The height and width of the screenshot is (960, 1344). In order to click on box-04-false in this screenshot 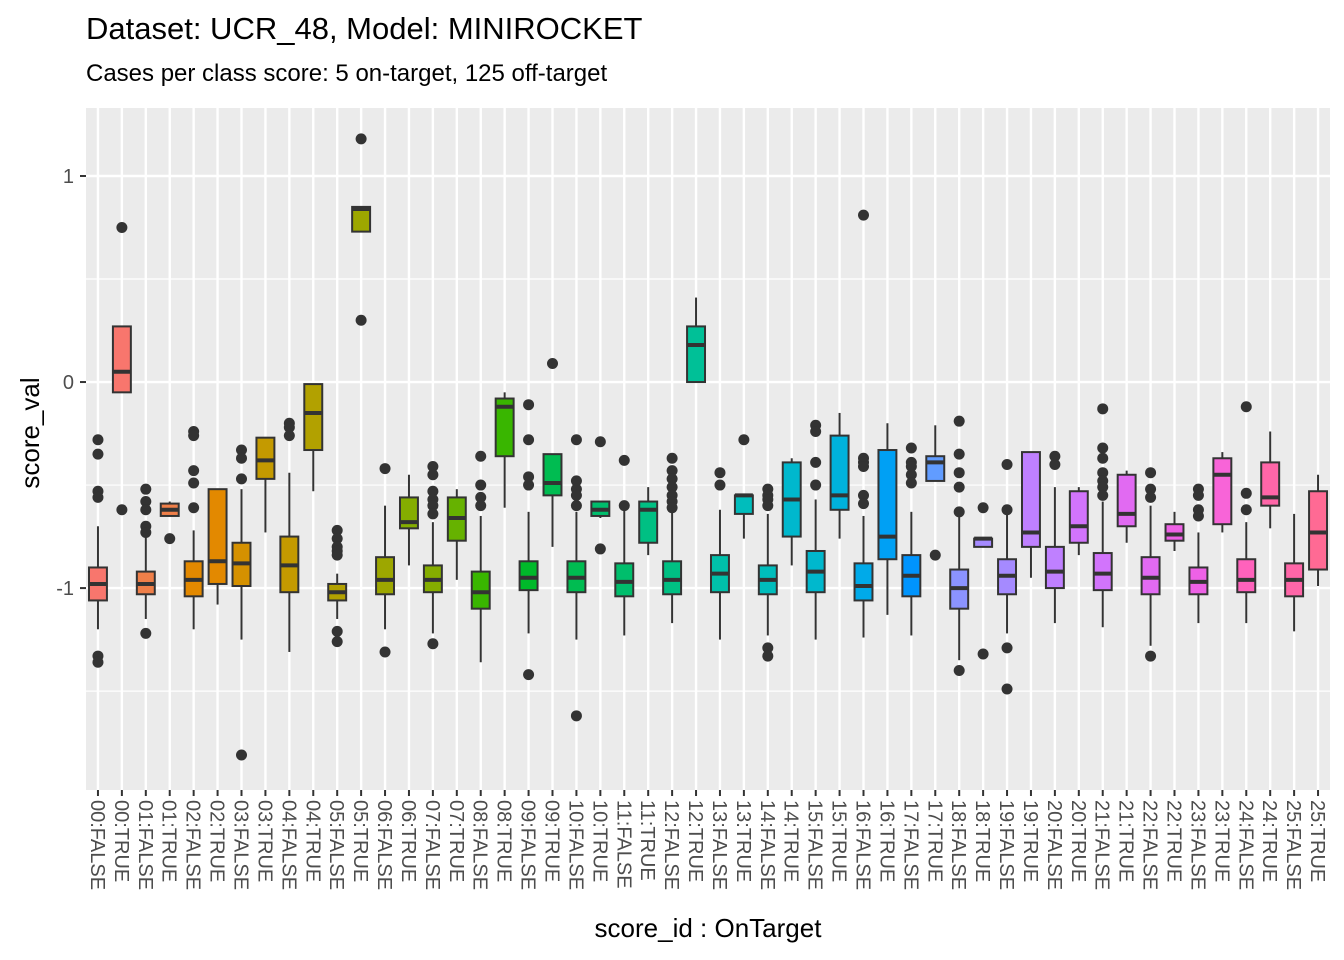, I will do `click(289, 534)`.